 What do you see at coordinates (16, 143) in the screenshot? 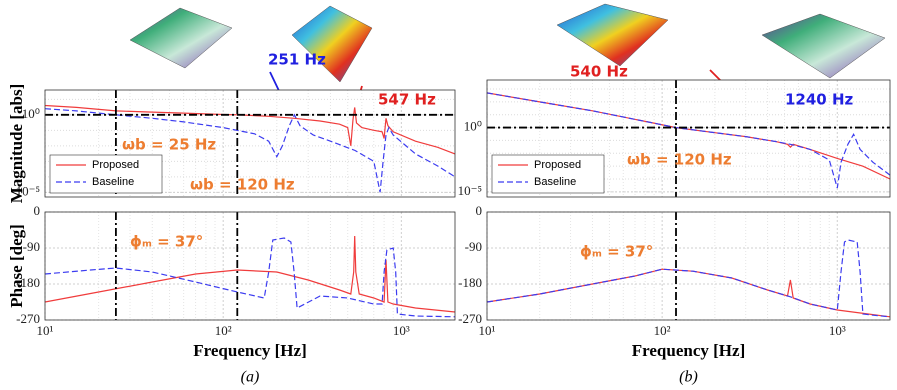
I see `y-axis-label: Magnitude [abs]` at bounding box center [16, 143].